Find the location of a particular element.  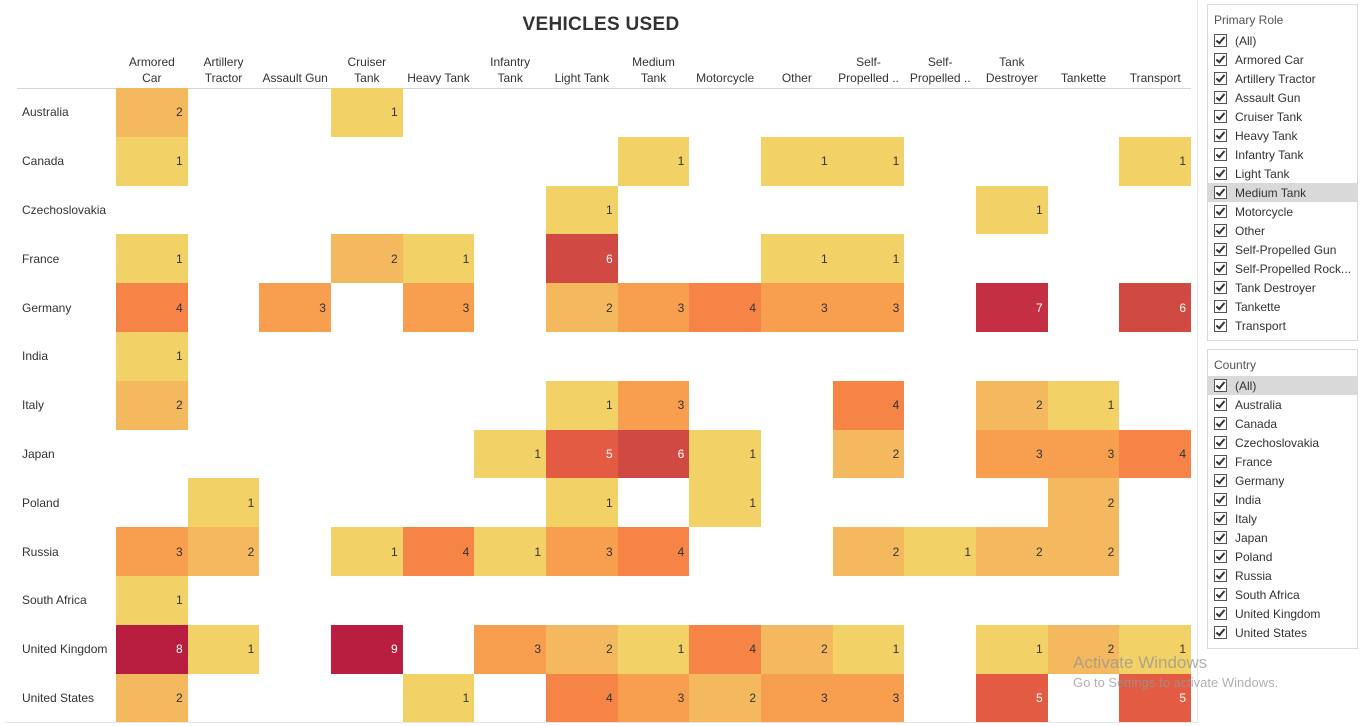

heatmap-cell-czechoslovakia-12: 1 is located at coordinates (1012, 210).